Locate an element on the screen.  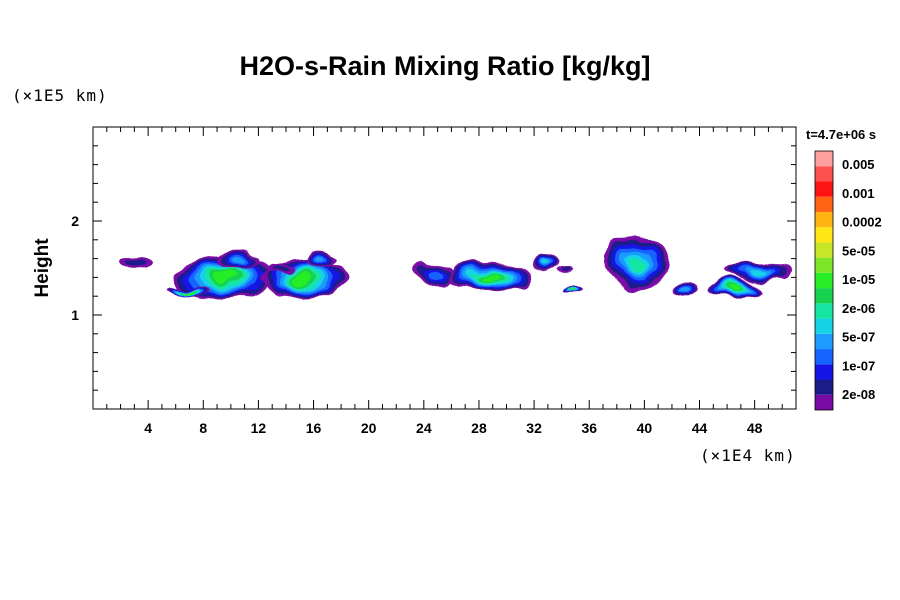
x-unit-label: (×1E4 km) is located at coordinates (748, 455).